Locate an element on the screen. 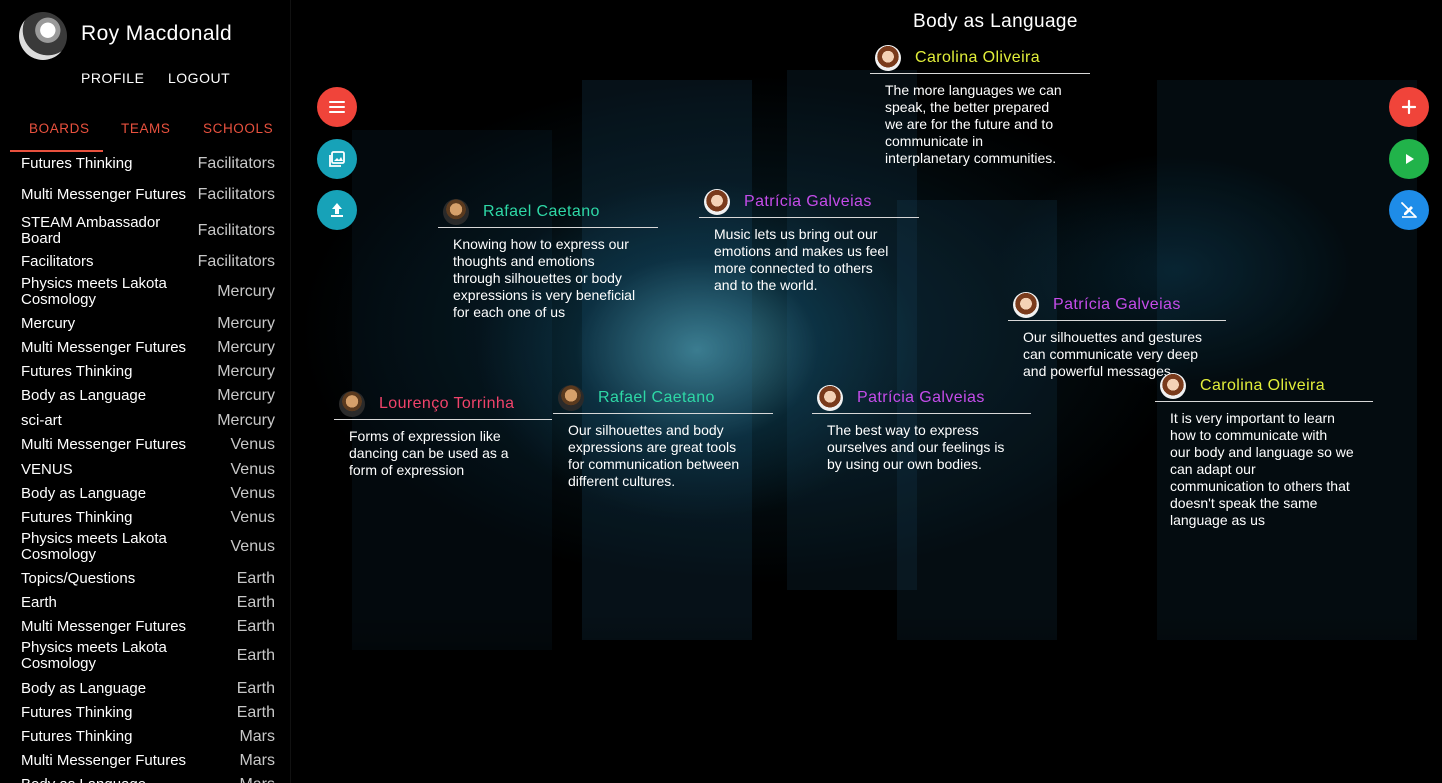 The image size is (1442, 783). tab-teams: TEAMS is located at coordinates (146, 128).